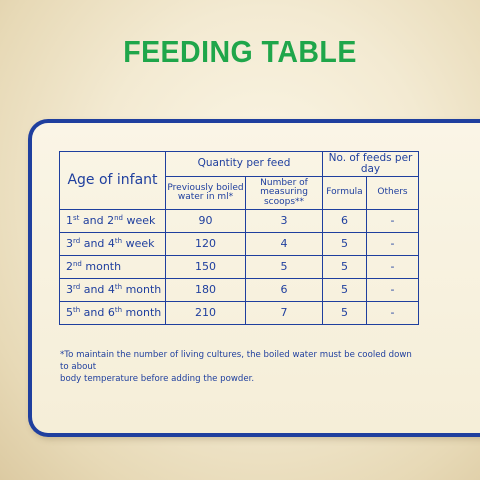  I want to click on age-cell: 3rd and 4th month, so click(112, 290).